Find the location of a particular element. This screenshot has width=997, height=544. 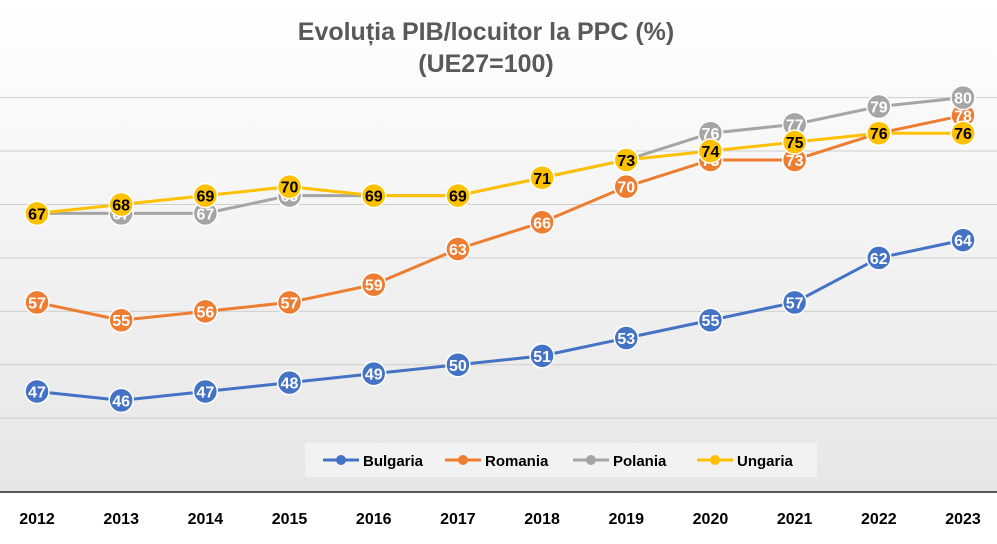

data-label: 64 is located at coordinates (963, 241).